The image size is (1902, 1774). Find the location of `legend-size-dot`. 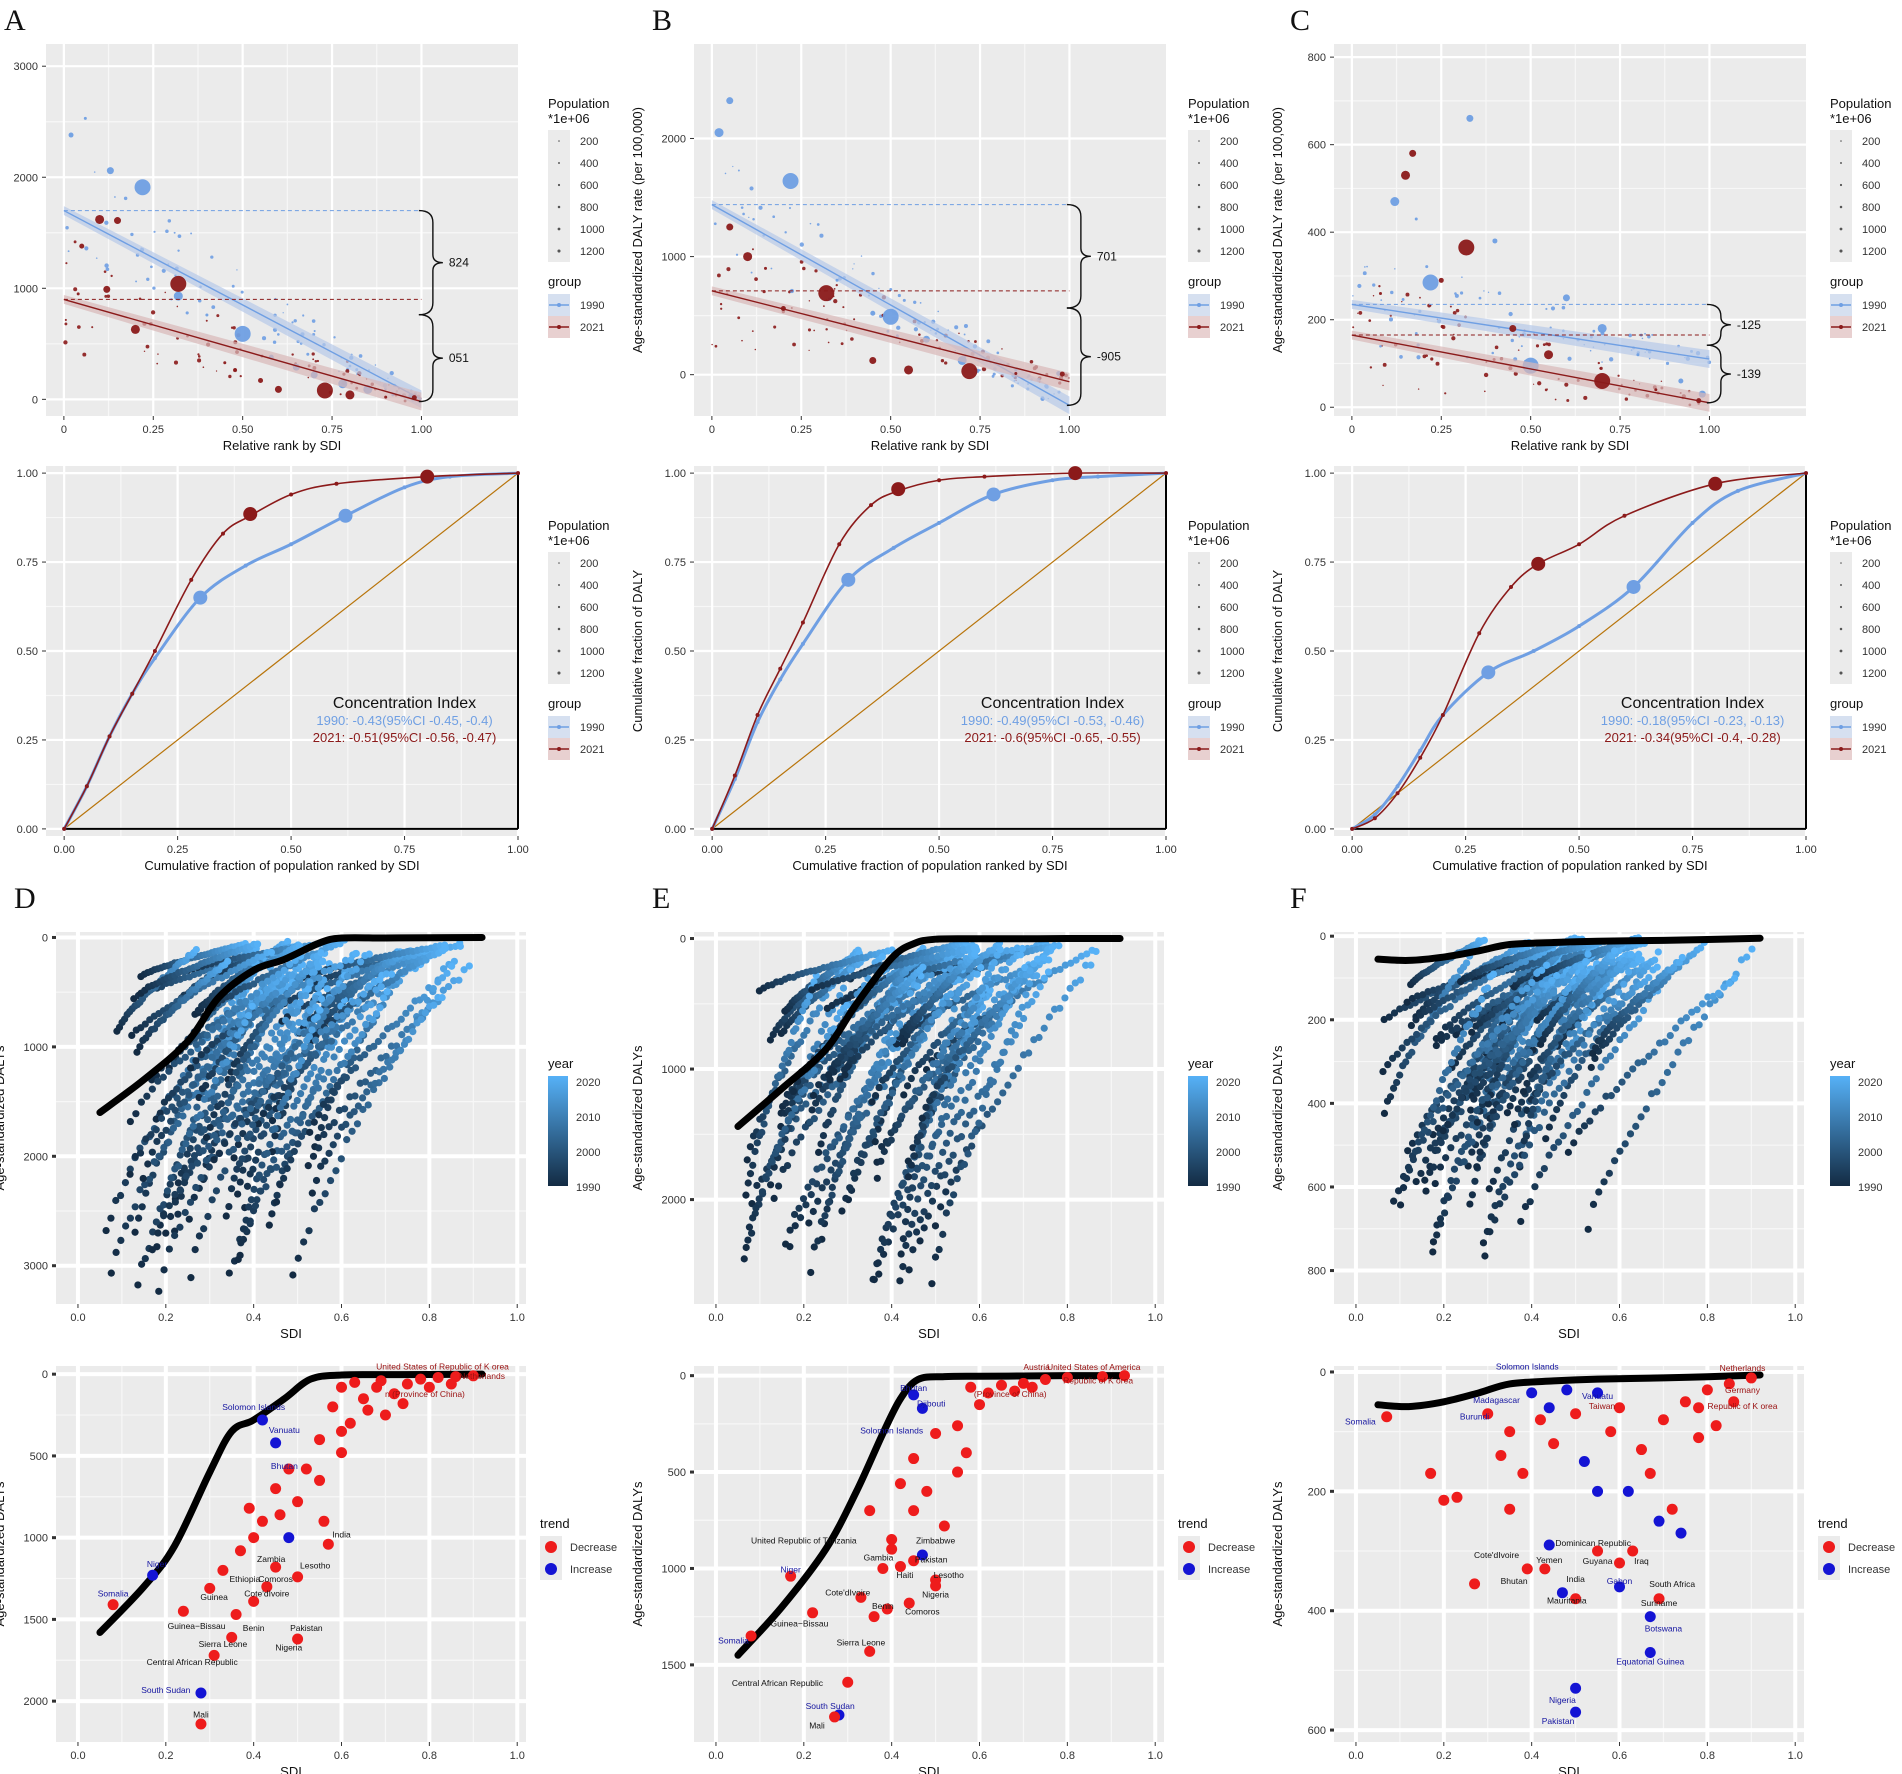

legend-size-dot is located at coordinates (1199, 229).